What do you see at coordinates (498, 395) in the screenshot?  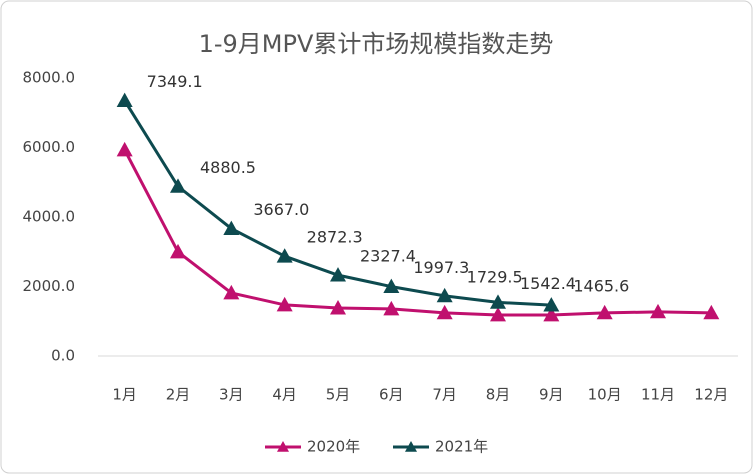 I see `x-tick-label: 8月` at bounding box center [498, 395].